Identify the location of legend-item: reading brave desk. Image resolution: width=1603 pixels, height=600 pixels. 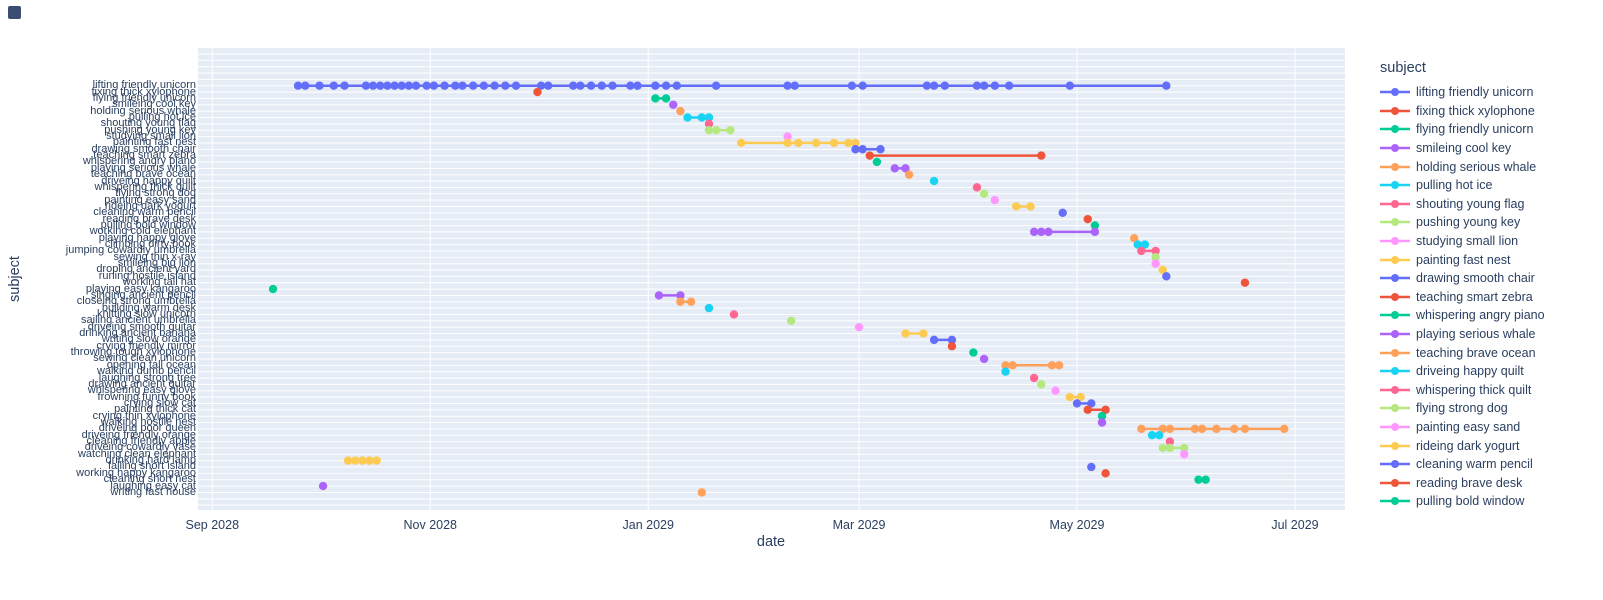
(1487, 482).